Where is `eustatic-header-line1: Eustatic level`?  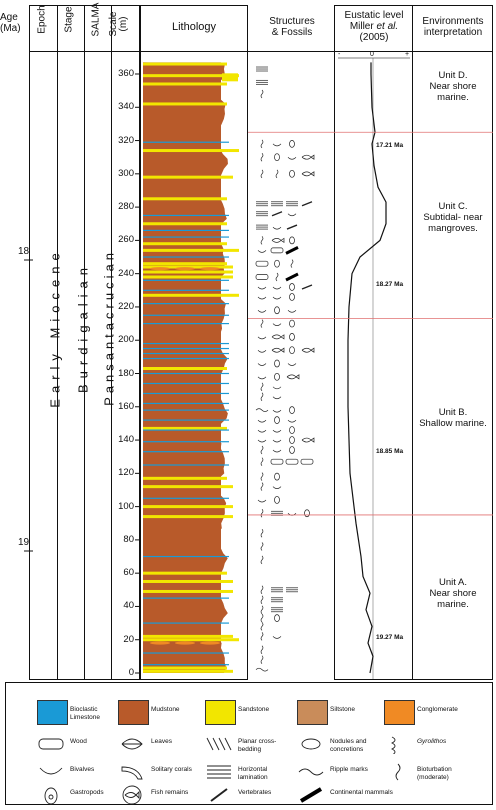 eustatic-header-line1: Eustatic level is located at coordinates (374, 15).